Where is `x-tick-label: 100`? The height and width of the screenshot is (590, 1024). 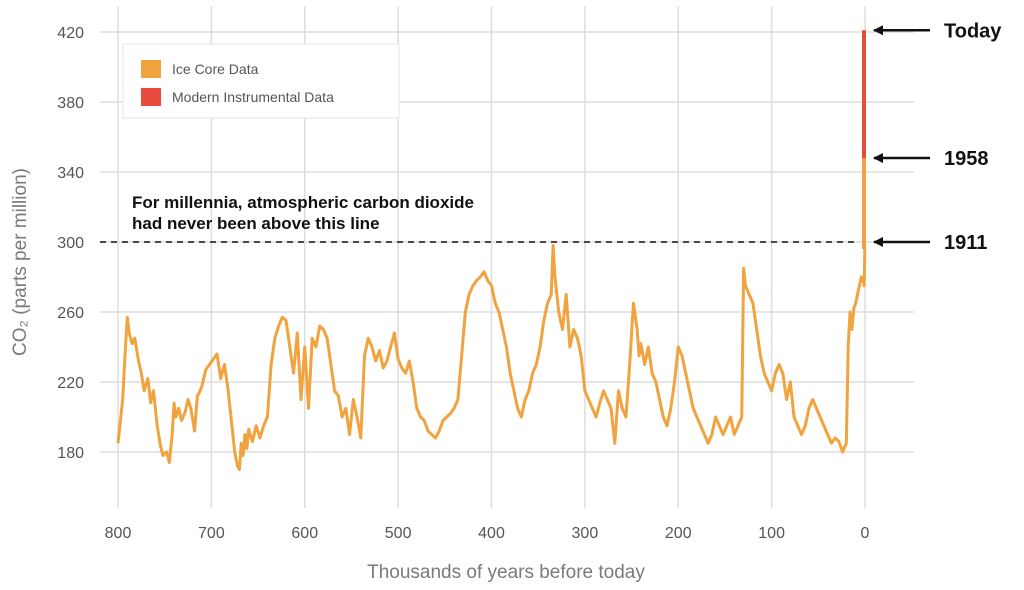 x-tick-label: 100 is located at coordinates (771, 533).